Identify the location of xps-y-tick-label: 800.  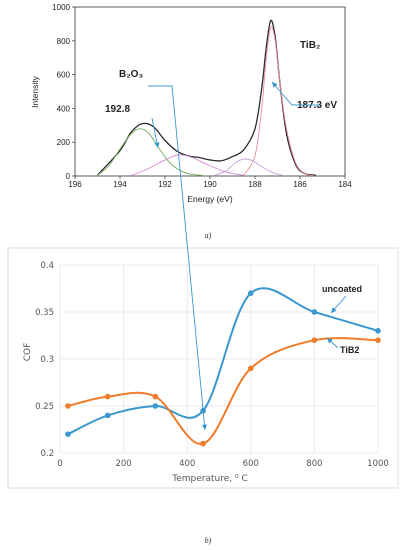
(64, 41).